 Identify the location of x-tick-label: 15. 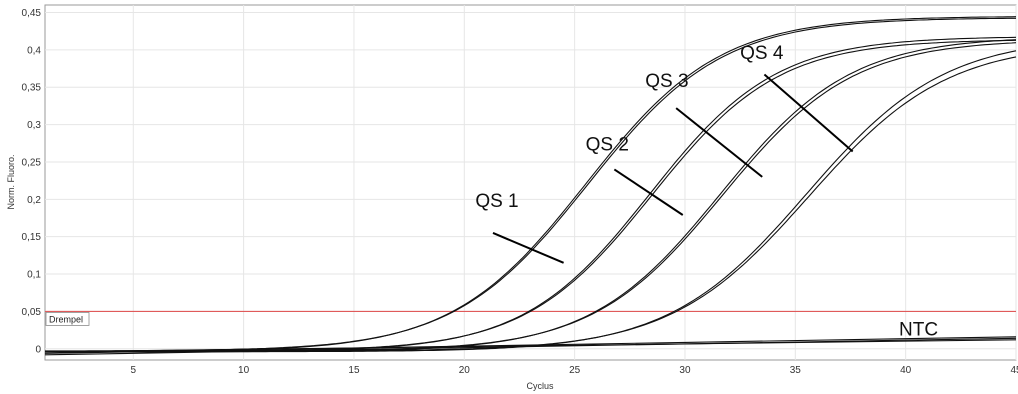
(354, 370).